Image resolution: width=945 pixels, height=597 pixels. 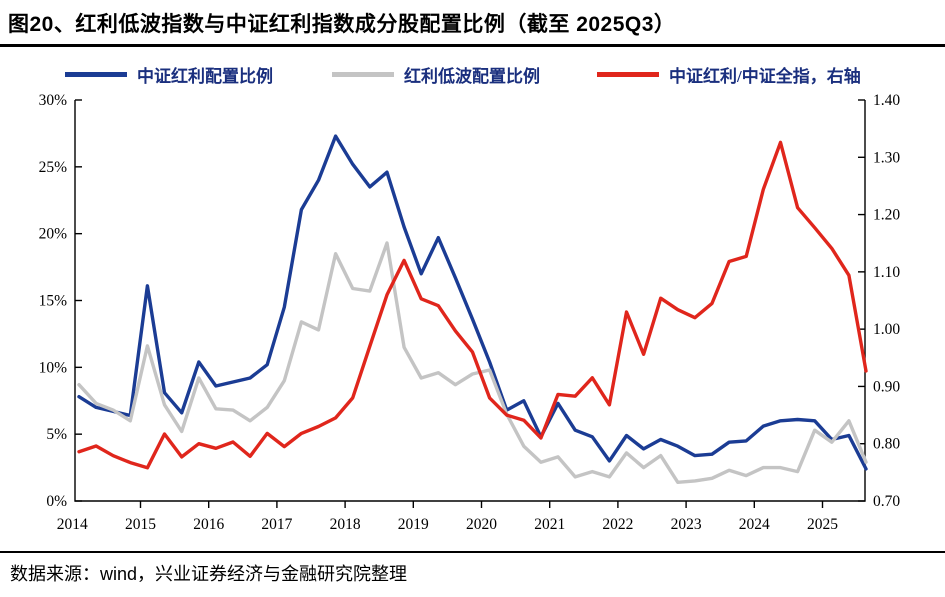 I want to click on left-axis-tick-label: 15%, so click(x=53, y=301).